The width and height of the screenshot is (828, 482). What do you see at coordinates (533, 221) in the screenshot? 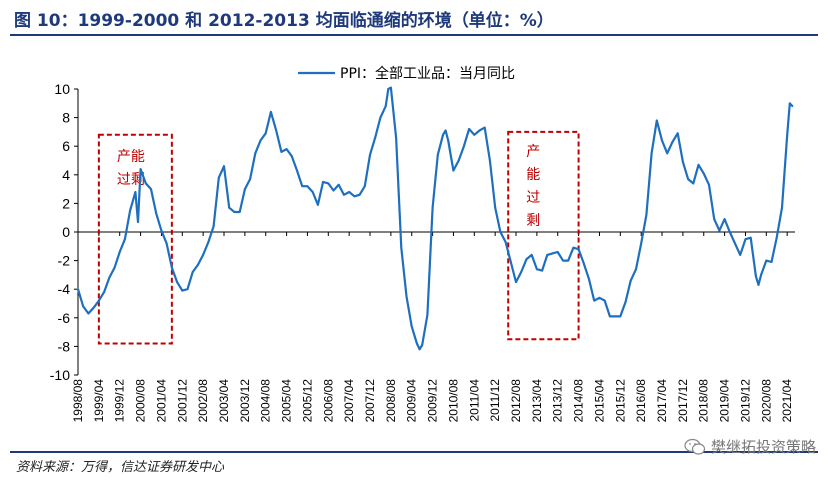
I see `annotation-label: 剩` at bounding box center [533, 221].